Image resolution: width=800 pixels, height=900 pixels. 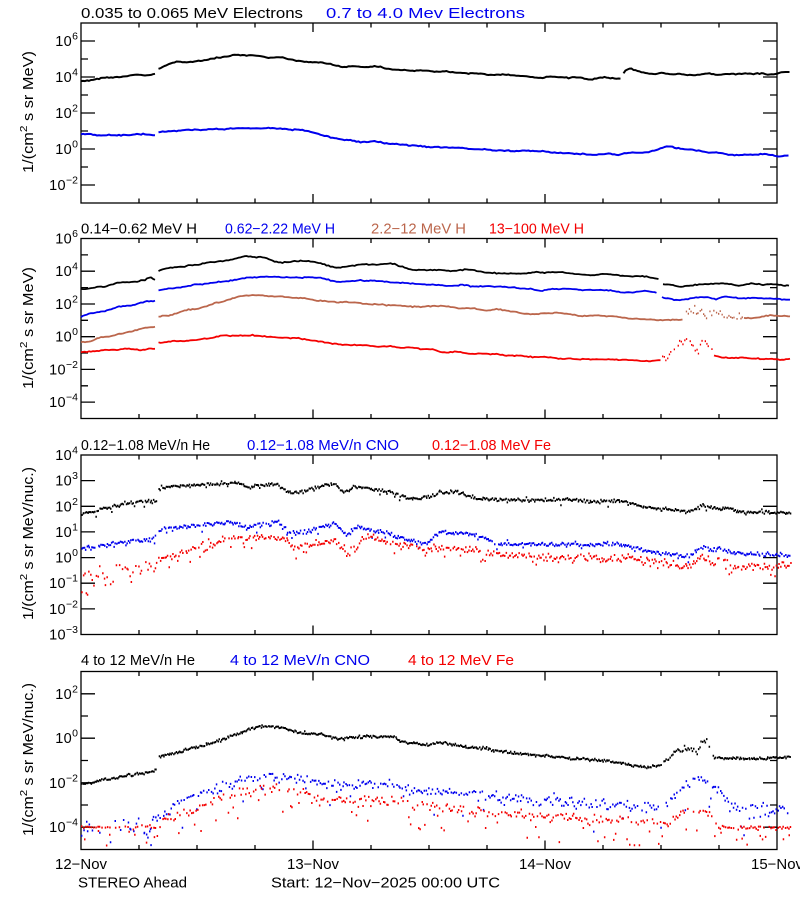 I want to click on svg-text: Start: 12−Nov−2025 00:00 UTC, so click(x=385, y=884).